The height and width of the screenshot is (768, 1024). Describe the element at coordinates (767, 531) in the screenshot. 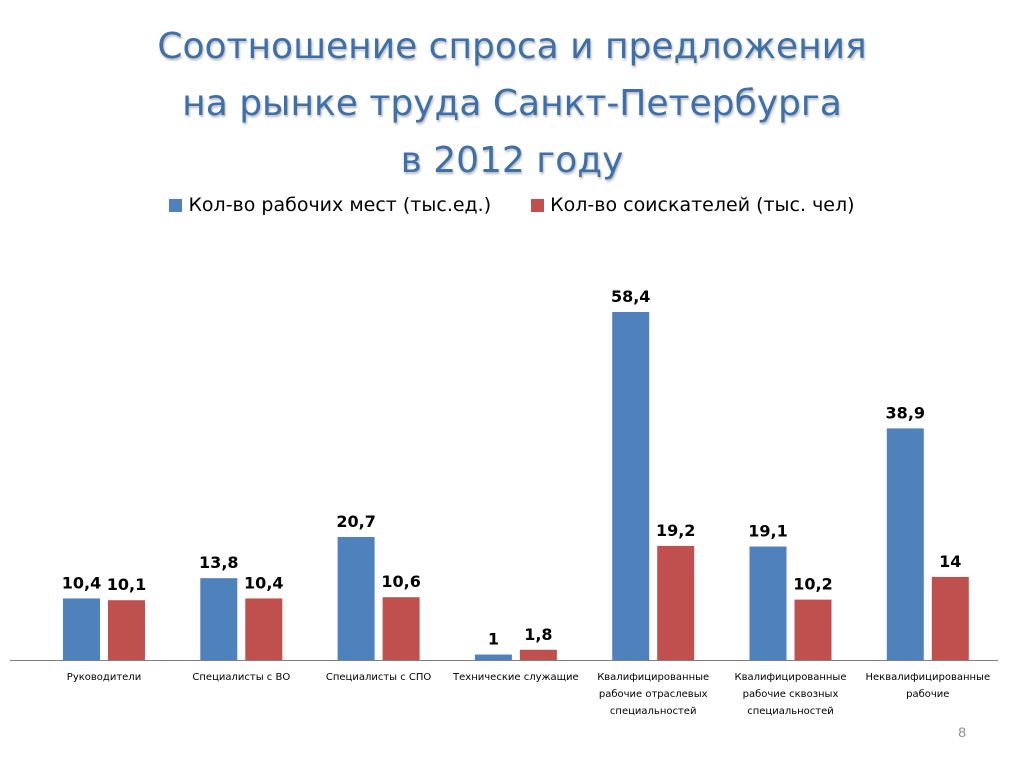

I see `data-label-jobs-5: 19,1` at that location.